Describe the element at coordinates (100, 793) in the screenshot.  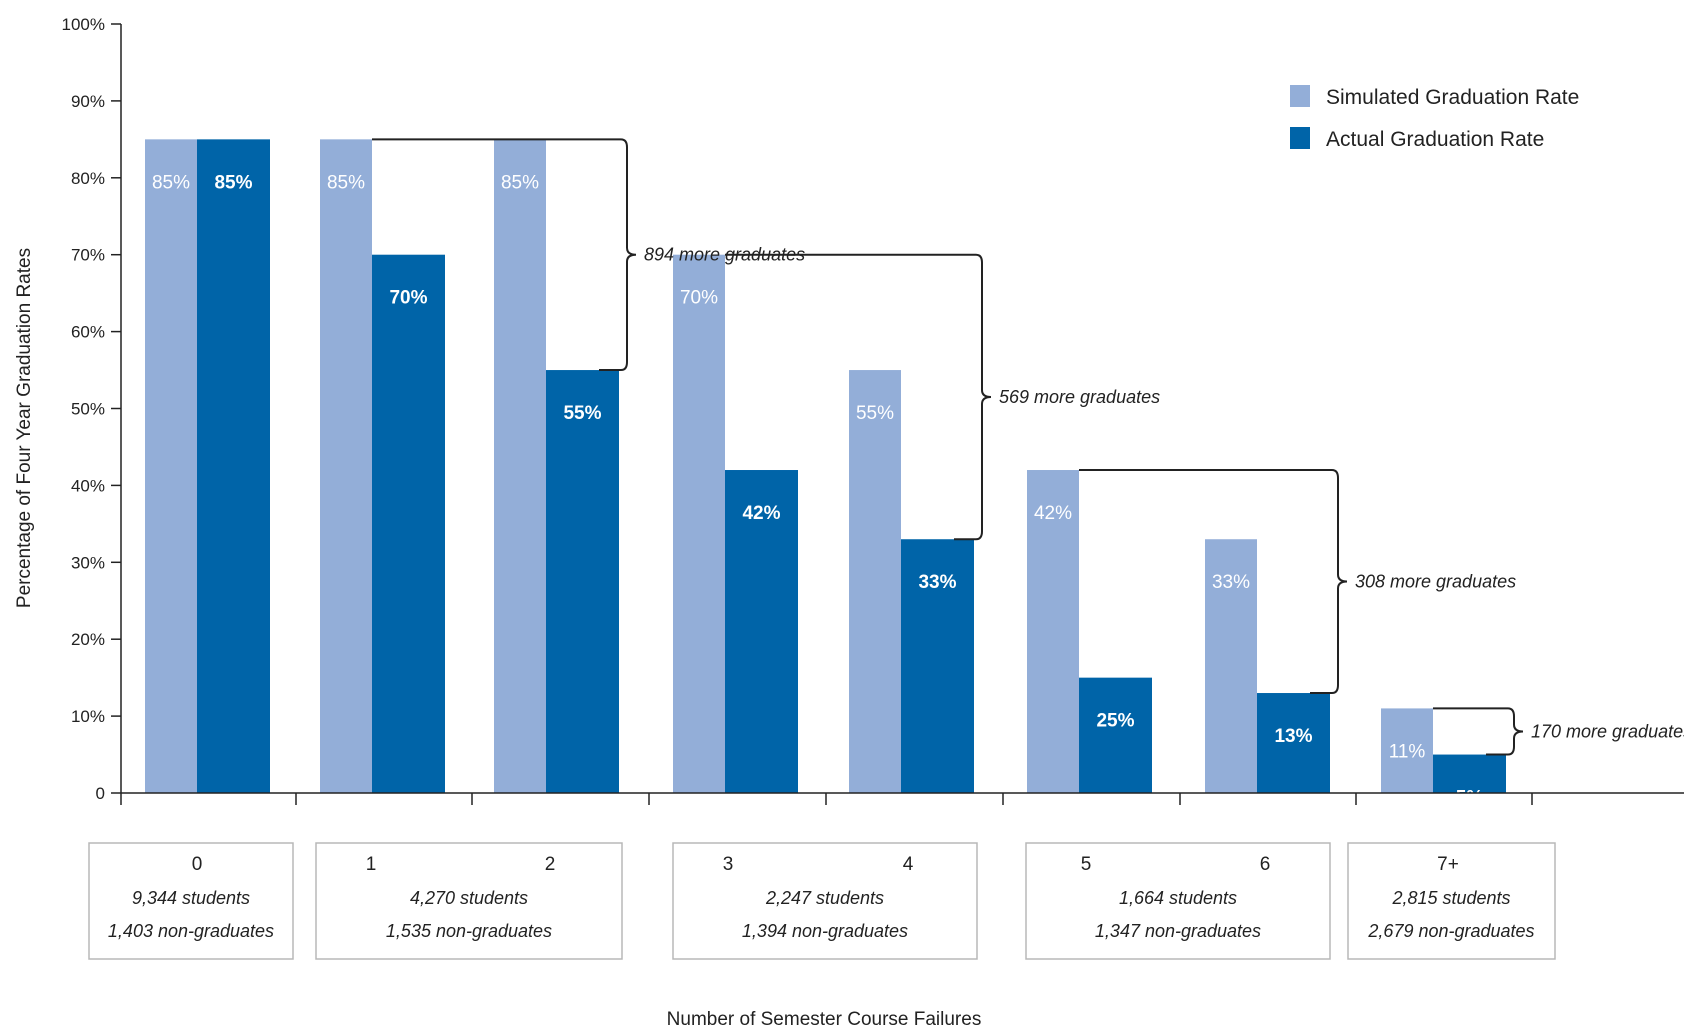
I see `y-tick-label: 0` at that location.